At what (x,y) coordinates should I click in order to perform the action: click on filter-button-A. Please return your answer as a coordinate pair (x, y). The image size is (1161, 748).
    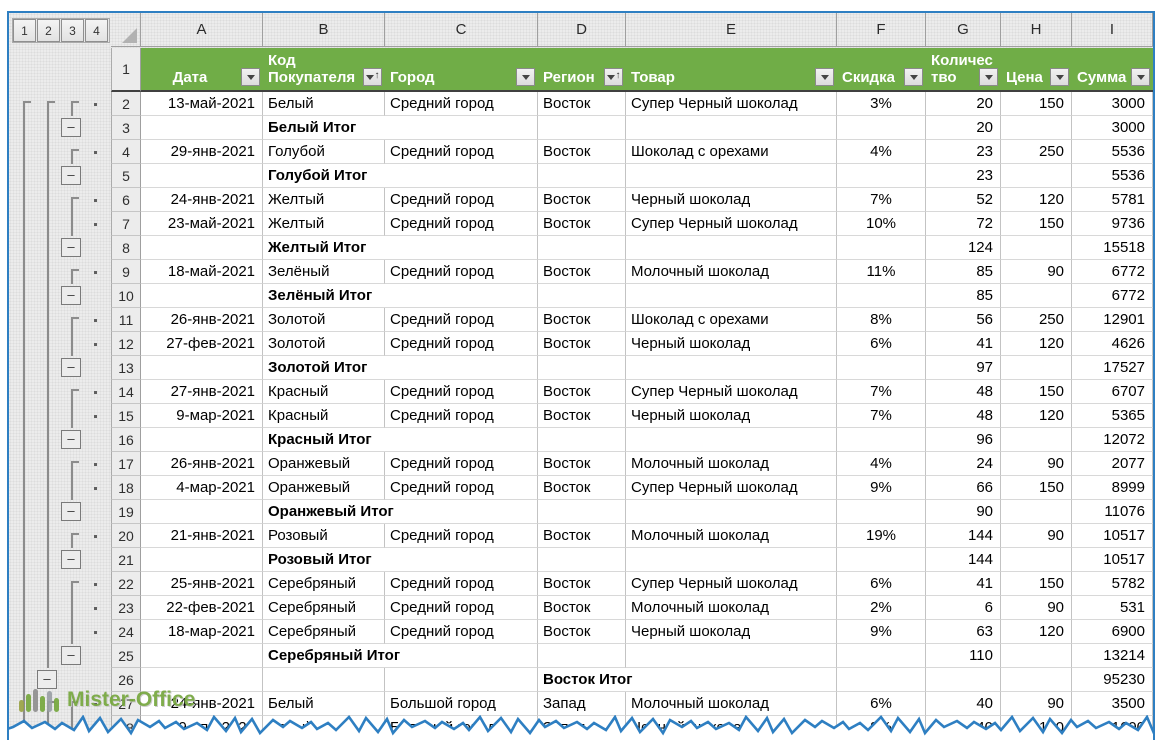
    Looking at the image, I should click on (250, 77).